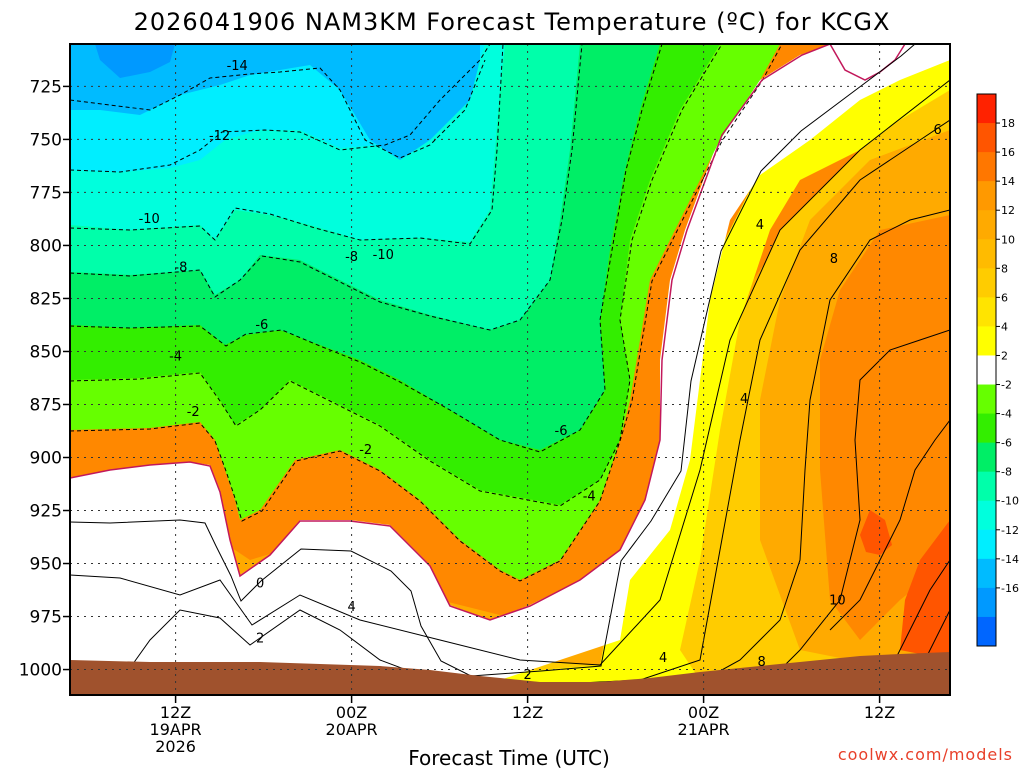 The height and width of the screenshot is (768, 1024). Describe the element at coordinates (46, 193) in the screenshot. I see `y-tick-label: 775` at that location.